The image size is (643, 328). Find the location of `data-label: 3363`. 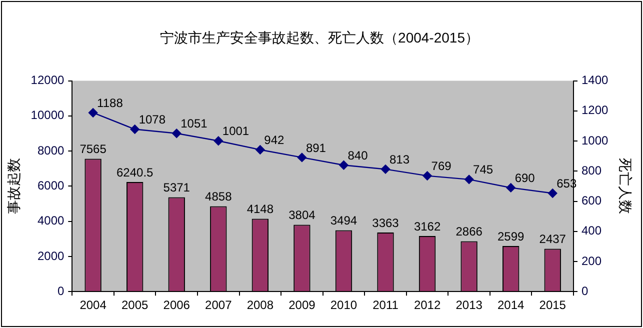

data-label: 3363 is located at coordinates (386, 223).